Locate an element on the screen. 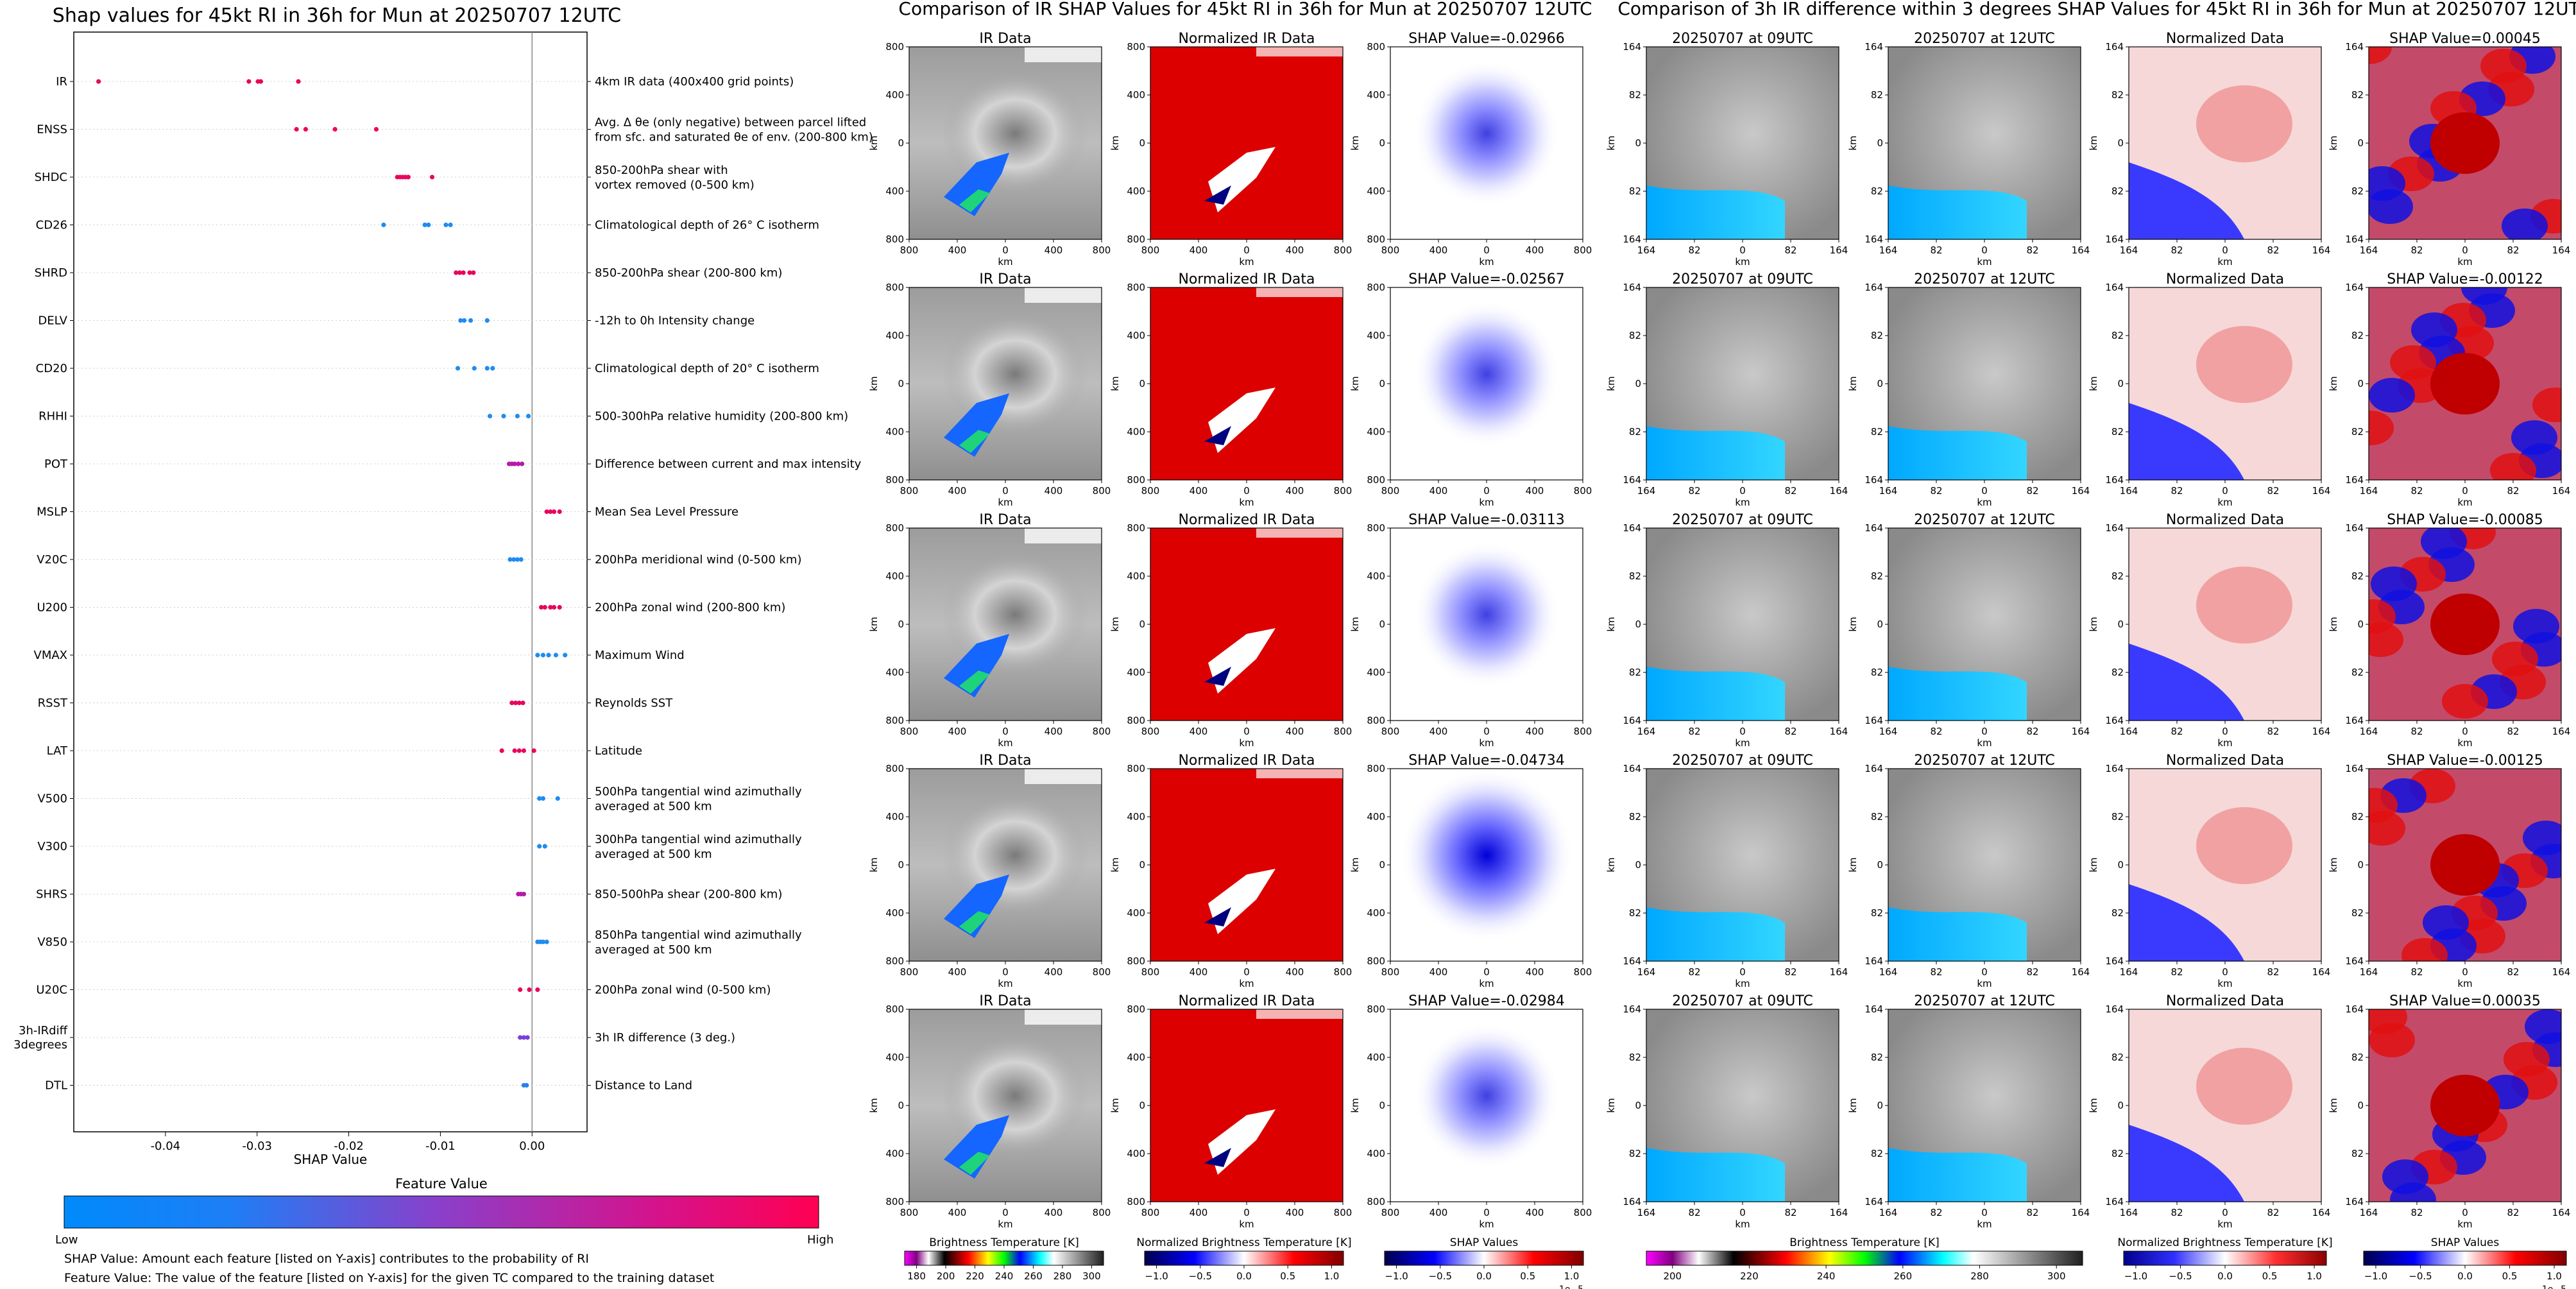 Image resolution: width=2576 pixels, height=1289 pixels. colorbar-tick-label: 200 is located at coordinates (1672, 1276).